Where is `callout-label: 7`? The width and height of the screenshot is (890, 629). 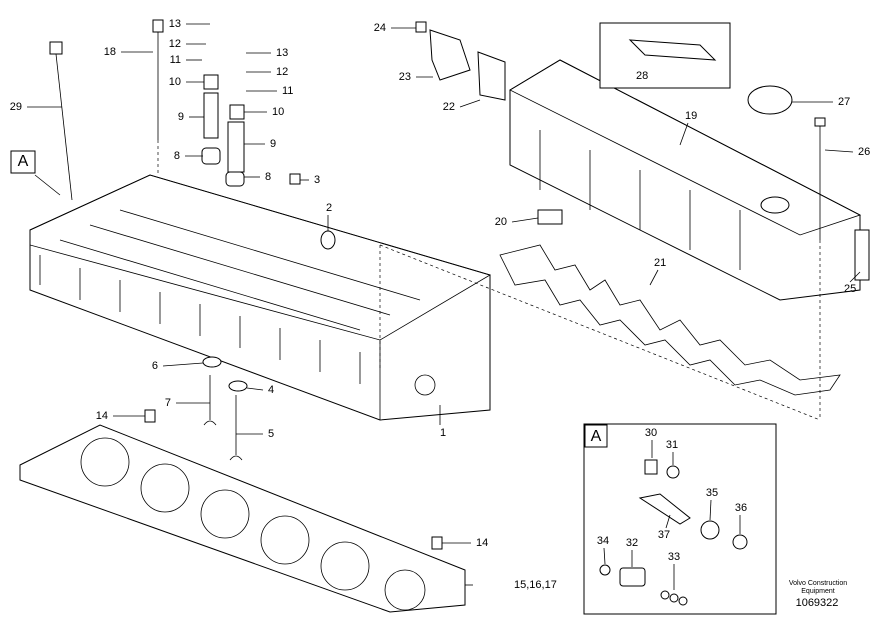 callout-label: 7 is located at coordinates (168, 403).